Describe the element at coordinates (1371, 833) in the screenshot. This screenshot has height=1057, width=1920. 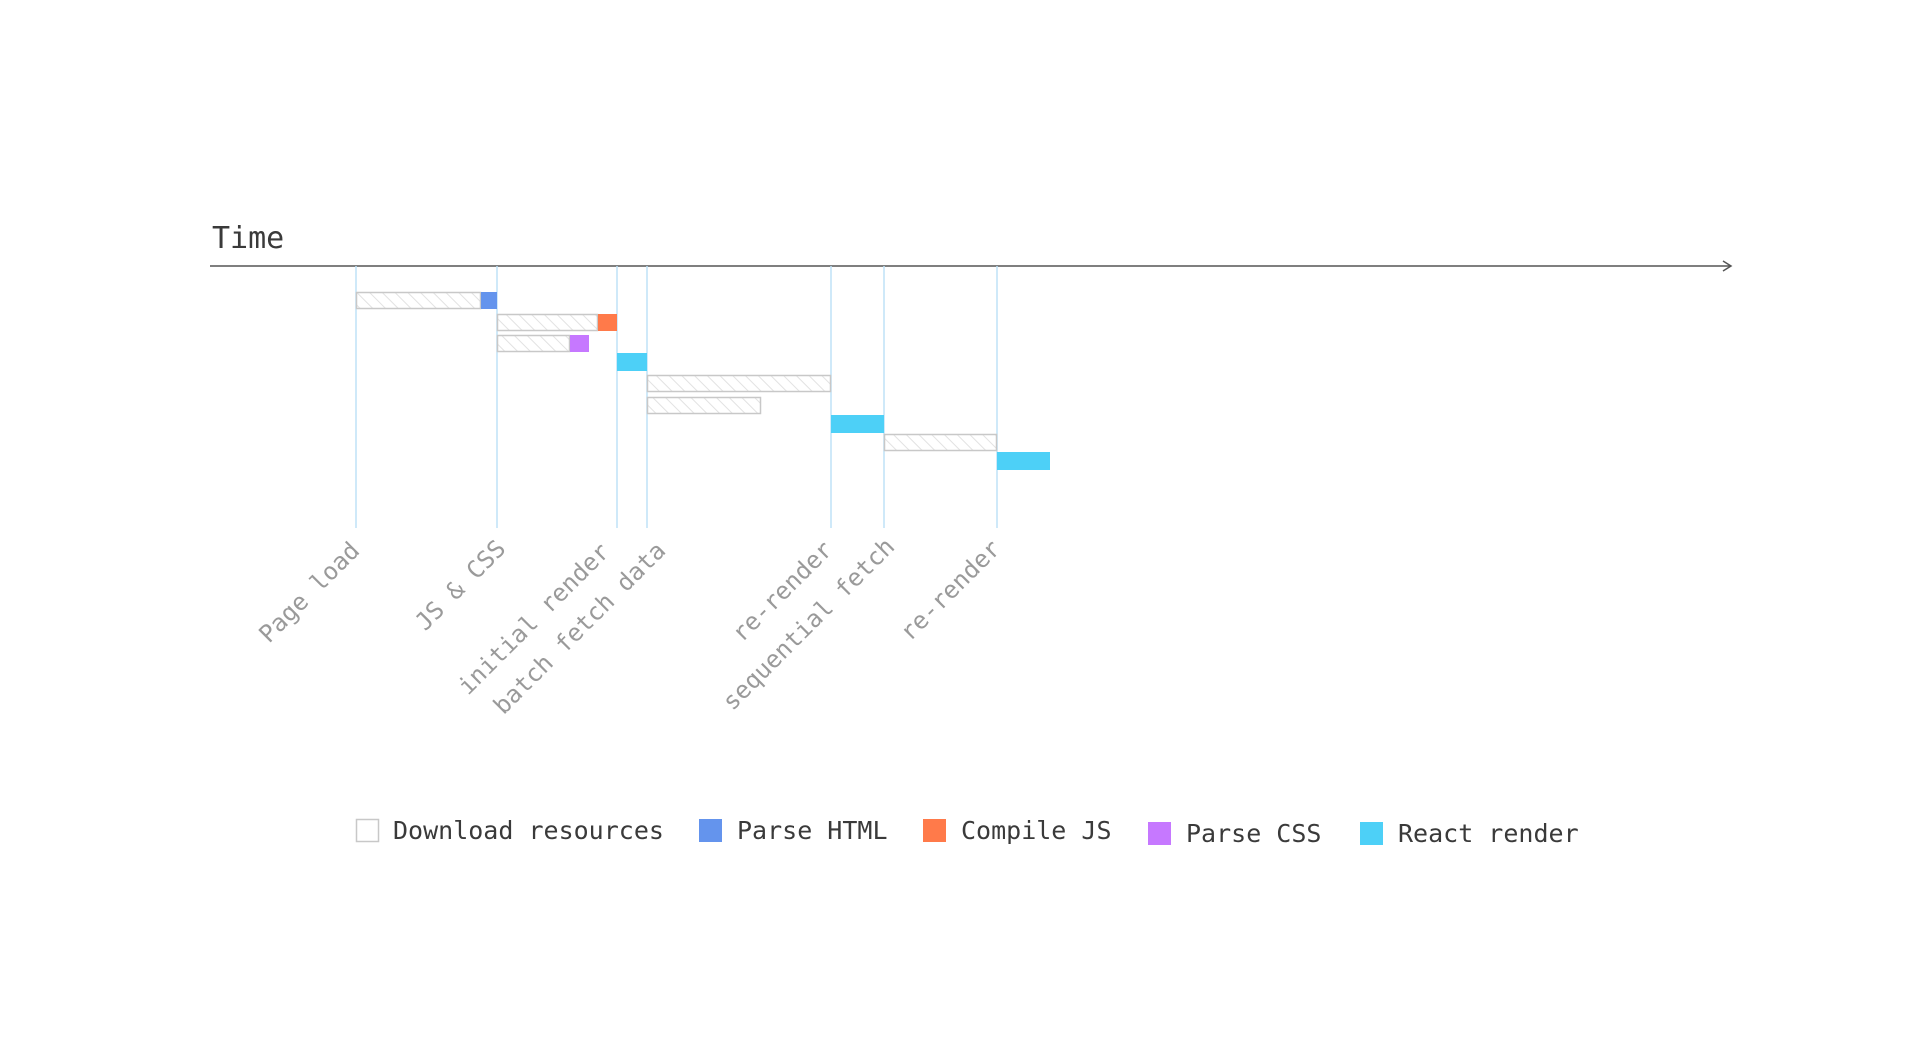
I see `legend-swatch-react-render` at that location.